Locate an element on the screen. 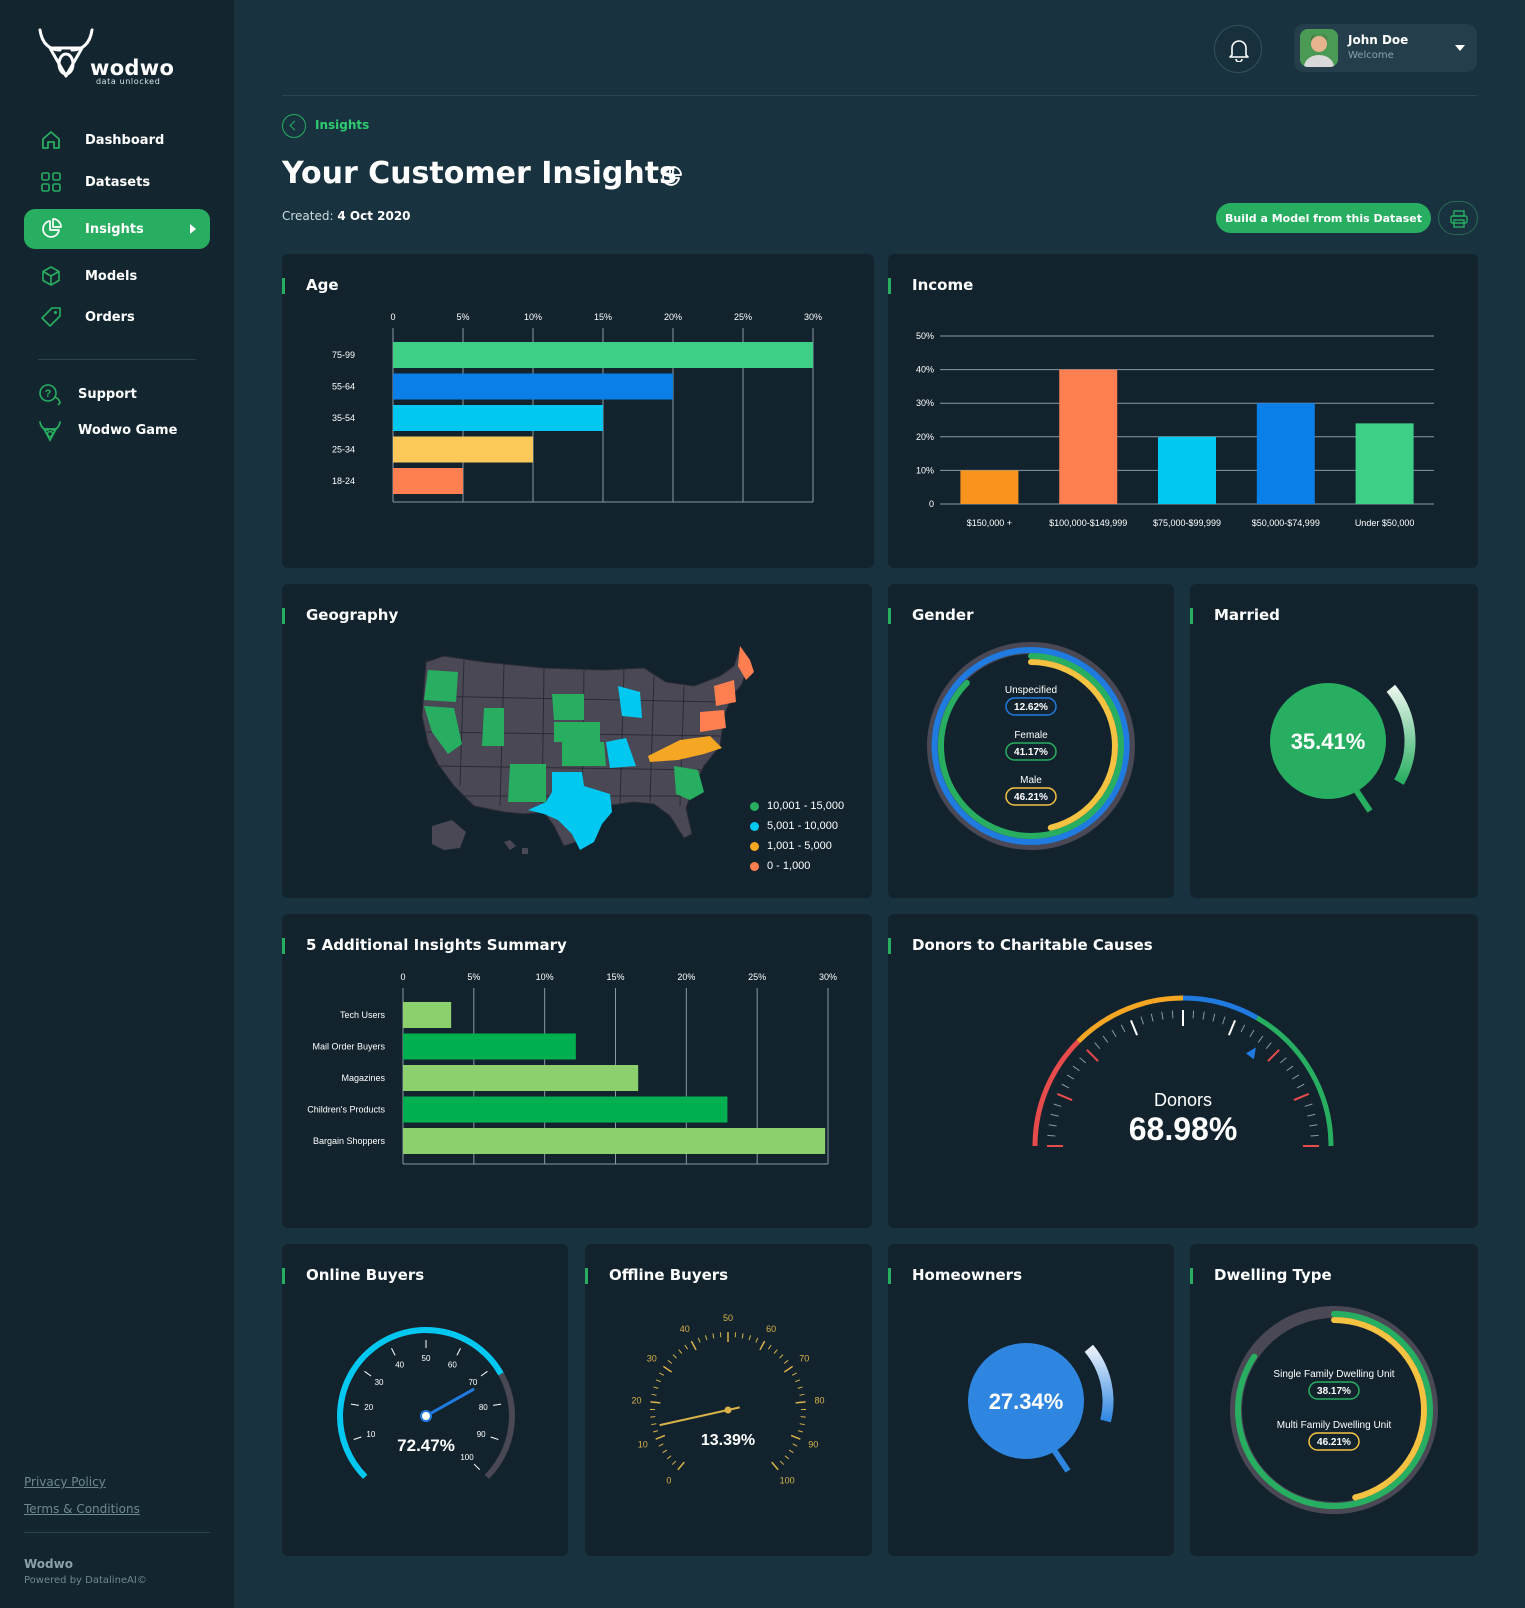 This screenshot has width=1525, height=1608. state-coral is located at coordinates (746, 663).